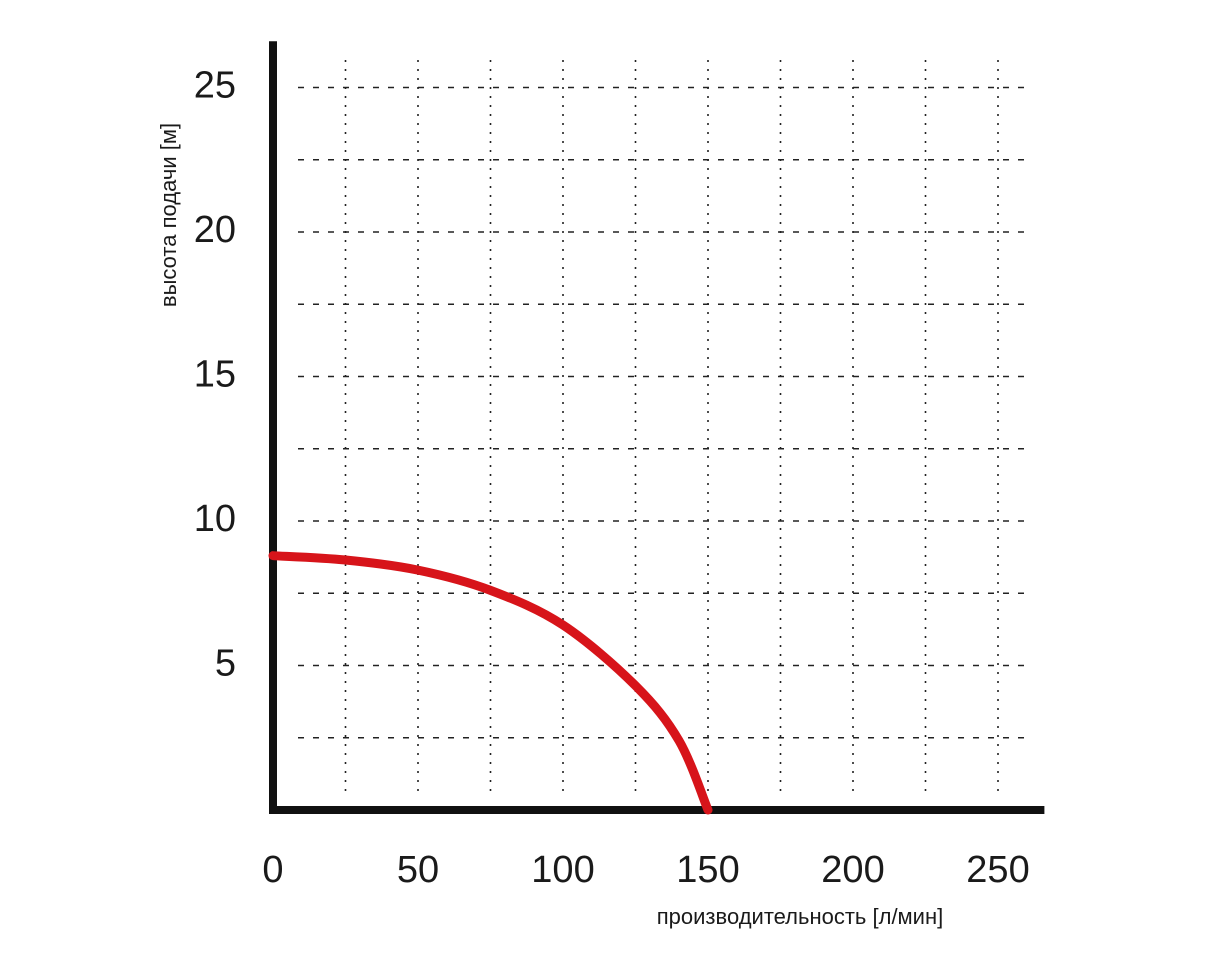 The image size is (1226, 964). I want to click on x-tick-label: 0, so click(272, 870).